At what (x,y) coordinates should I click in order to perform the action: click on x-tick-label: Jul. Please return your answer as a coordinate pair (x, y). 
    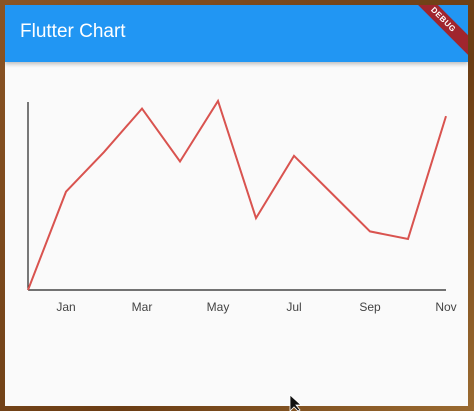
    Looking at the image, I should click on (293, 307).